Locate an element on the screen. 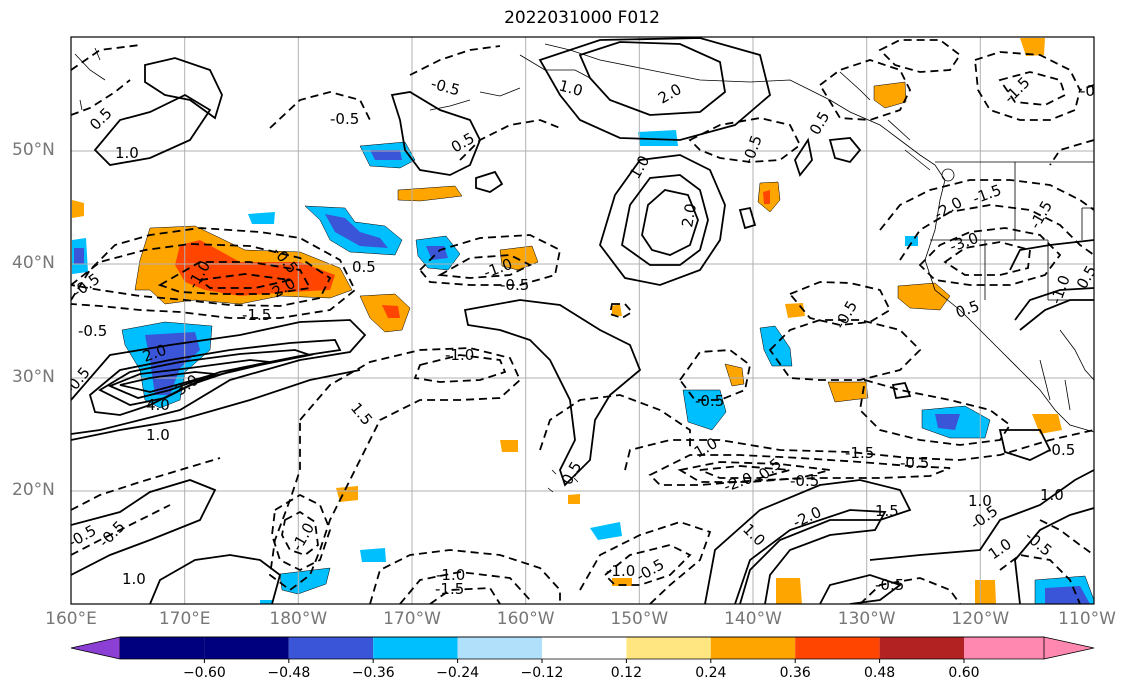  colorbar-tick-label: −0.24 is located at coordinates (458, 673).